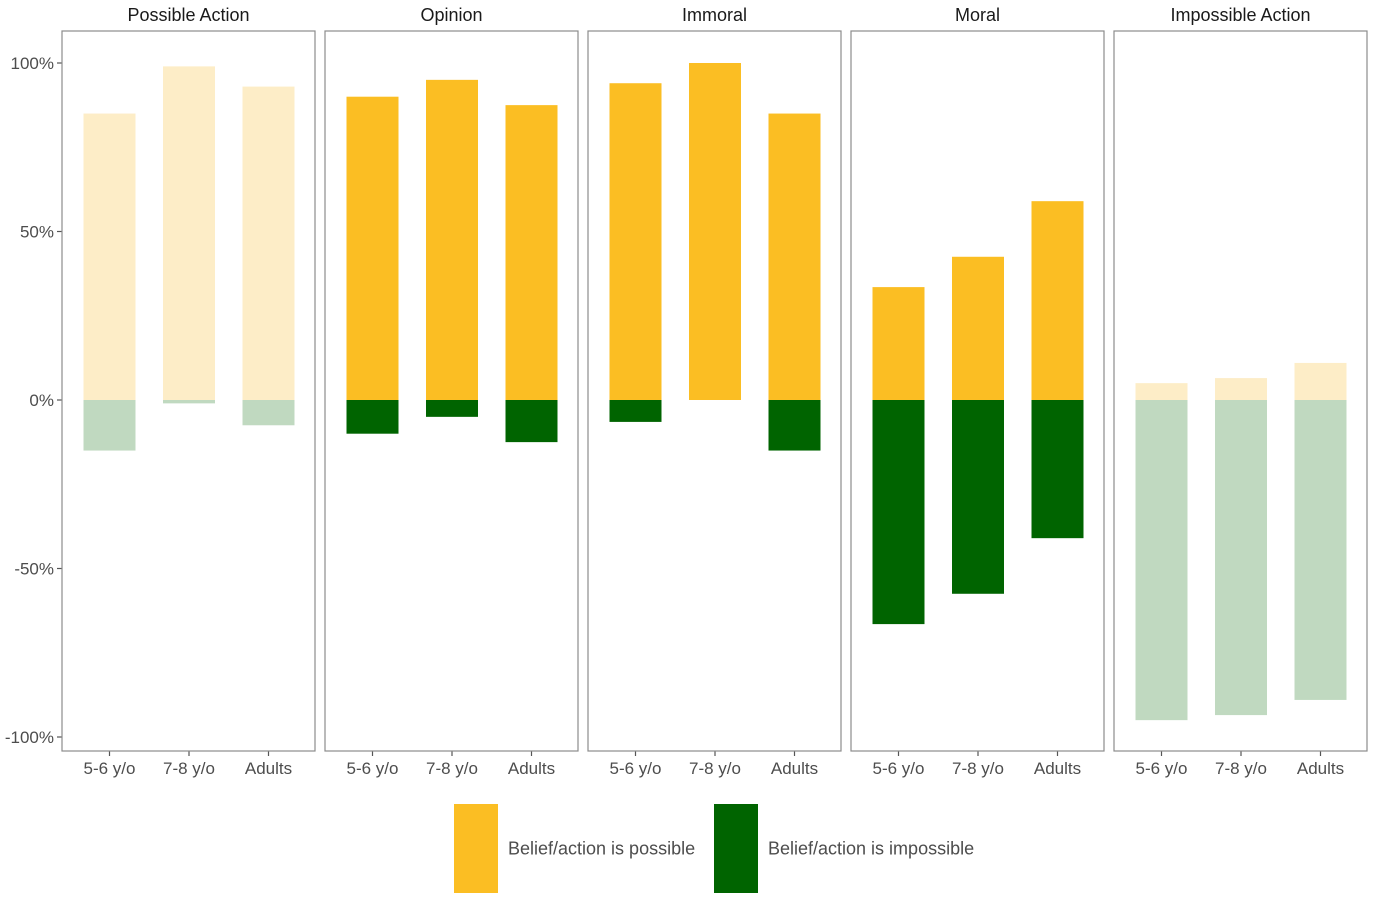 This screenshot has height=913, width=1390. I want to click on bar-possible-moral-7-8-y-o, so click(978, 328).